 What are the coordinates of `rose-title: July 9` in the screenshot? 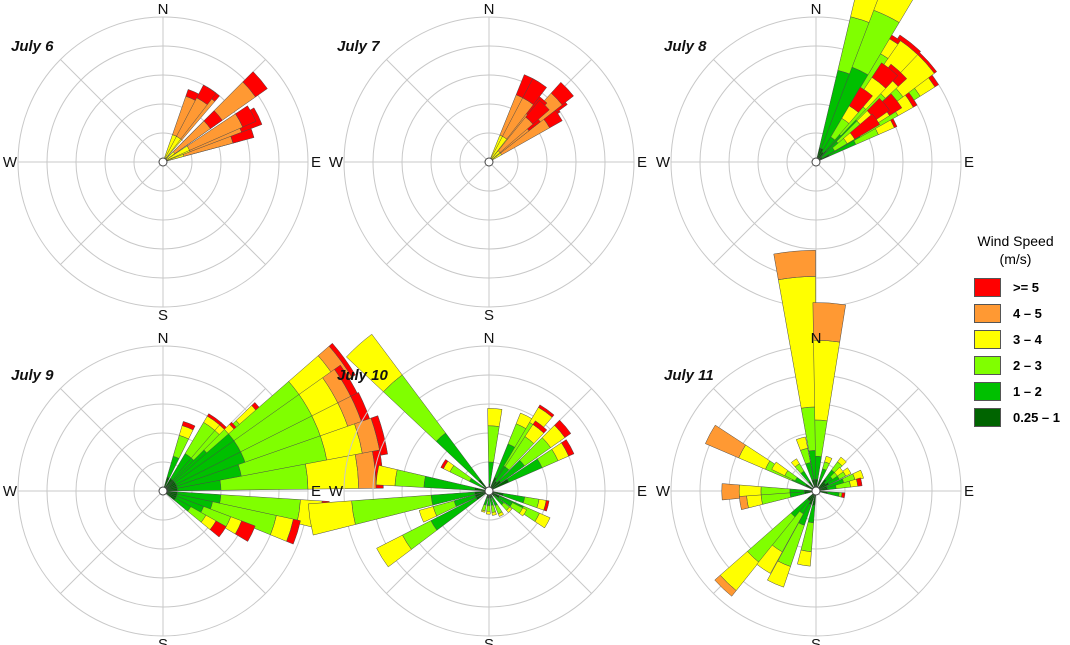 It's located at (32, 375).